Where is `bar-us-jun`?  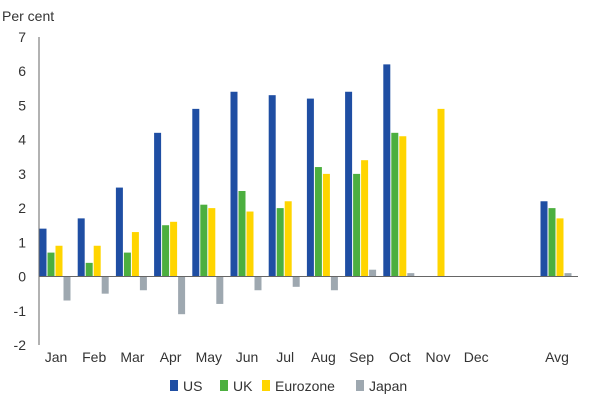
bar-us-jun is located at coordinates (234, 184).